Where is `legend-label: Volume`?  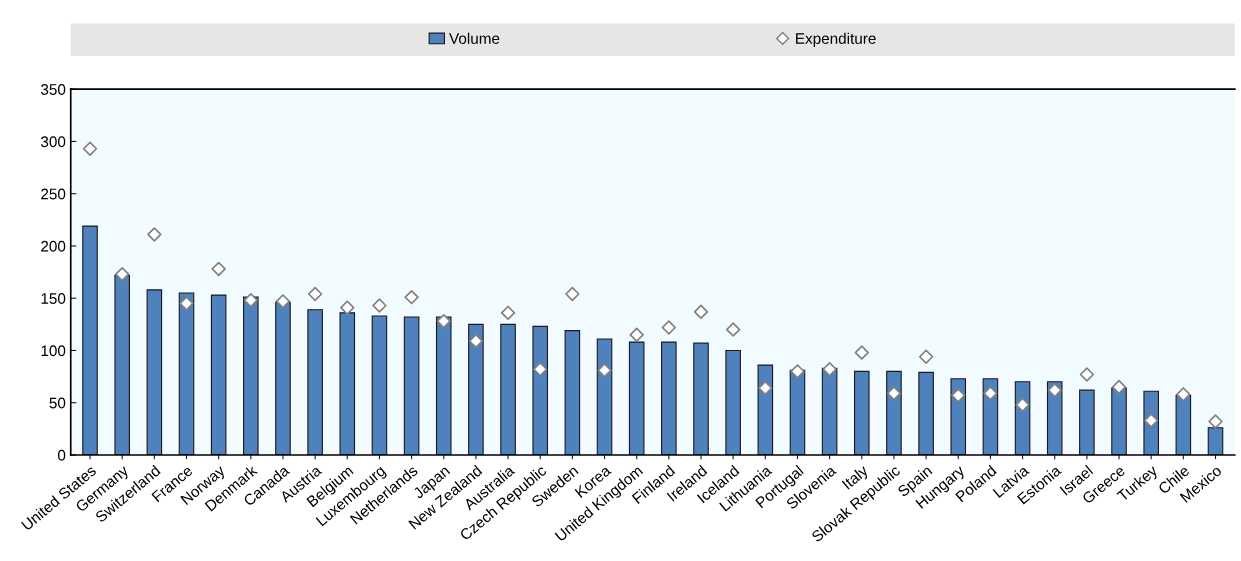 legend-label: Volume is located at coordinates (474, 38).